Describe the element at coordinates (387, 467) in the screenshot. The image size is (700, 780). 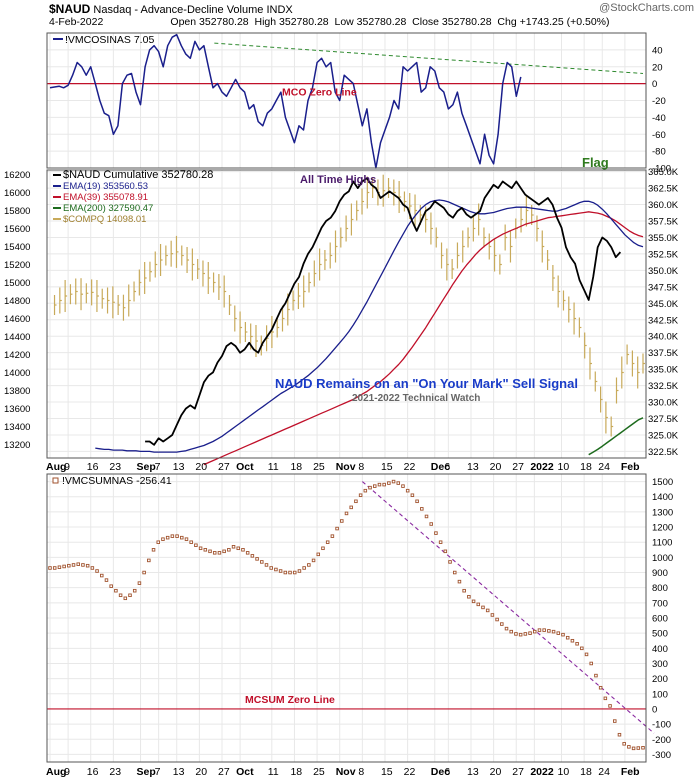
I see `naud-x-tick-label: 15` at that location.